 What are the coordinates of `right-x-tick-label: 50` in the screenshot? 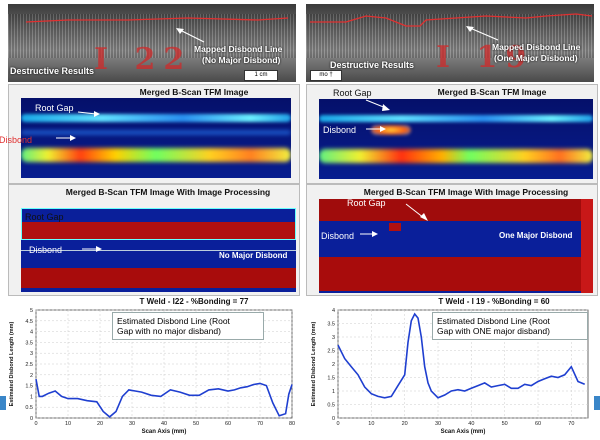 It's located at (505, 424).